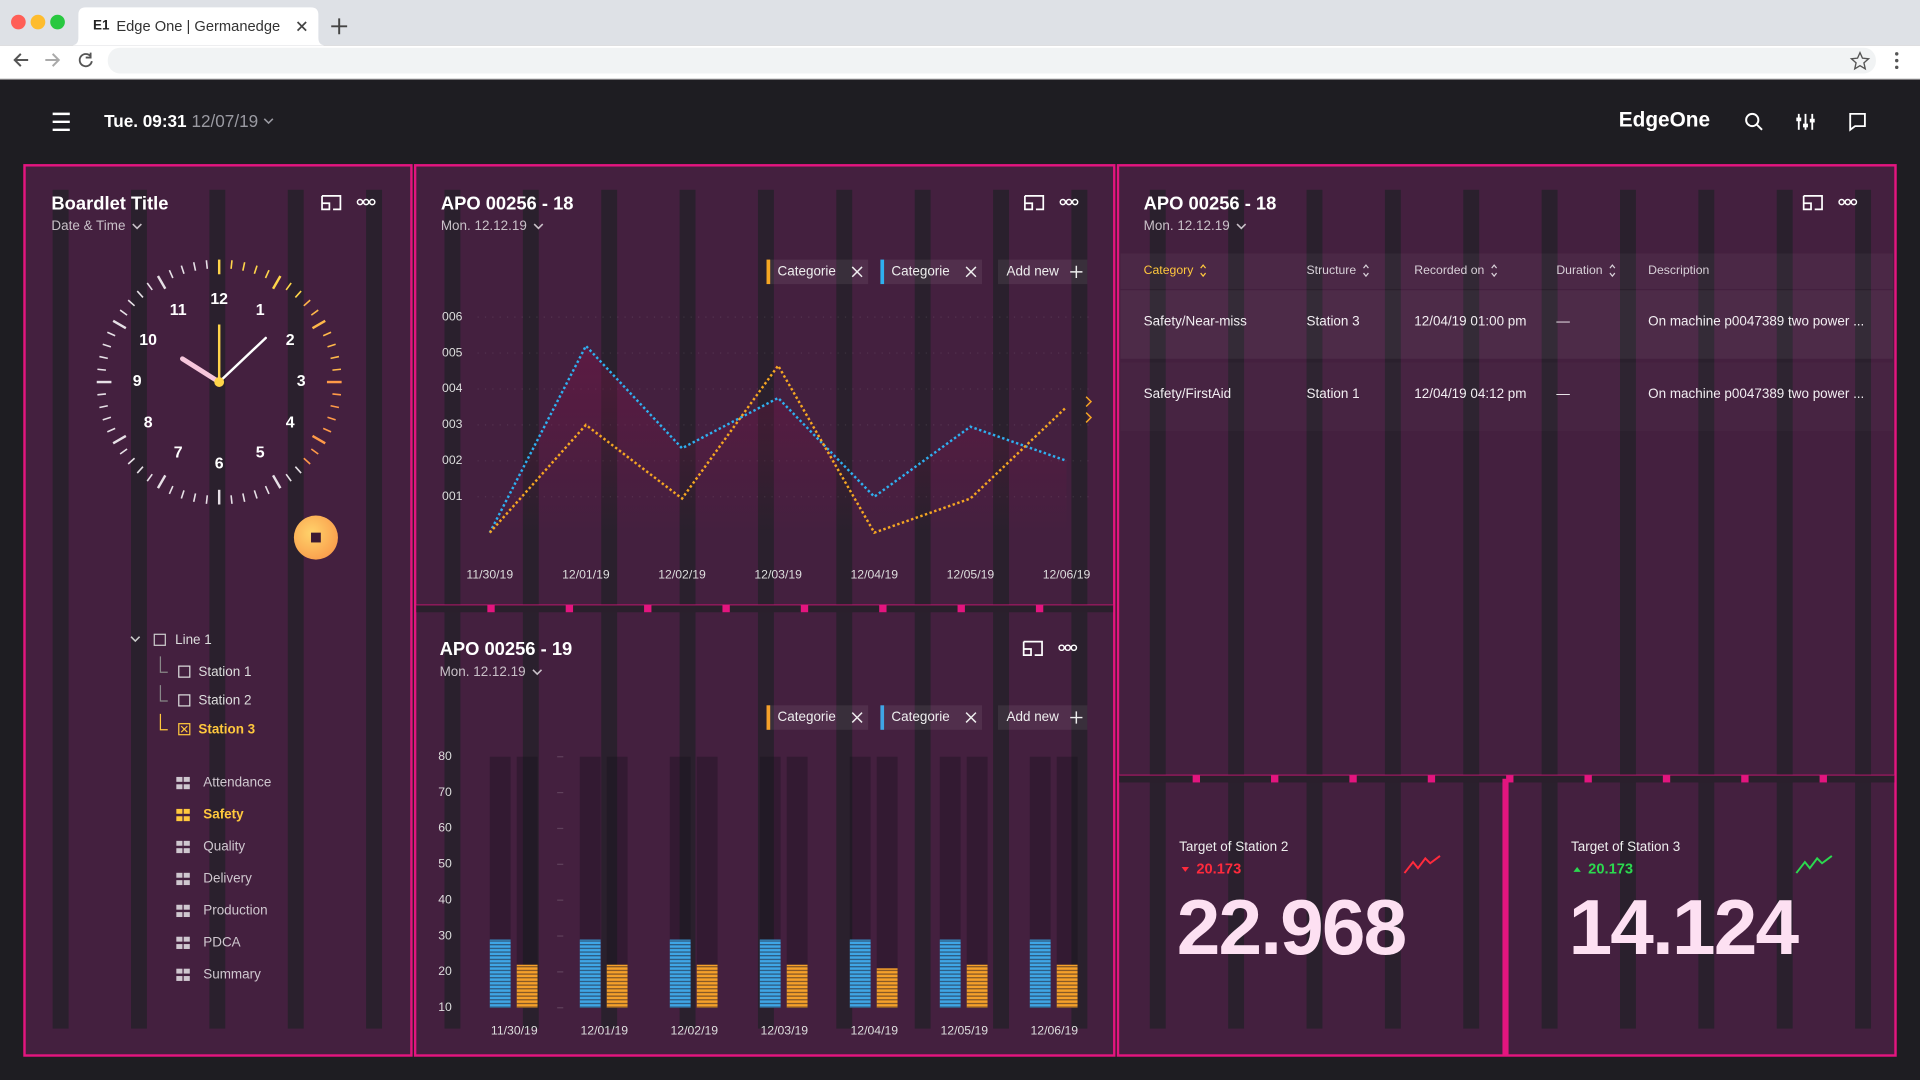  Describe the element at coordinates (445, 828) in the screenshot. I see `y-tick-label: 60` at that location.